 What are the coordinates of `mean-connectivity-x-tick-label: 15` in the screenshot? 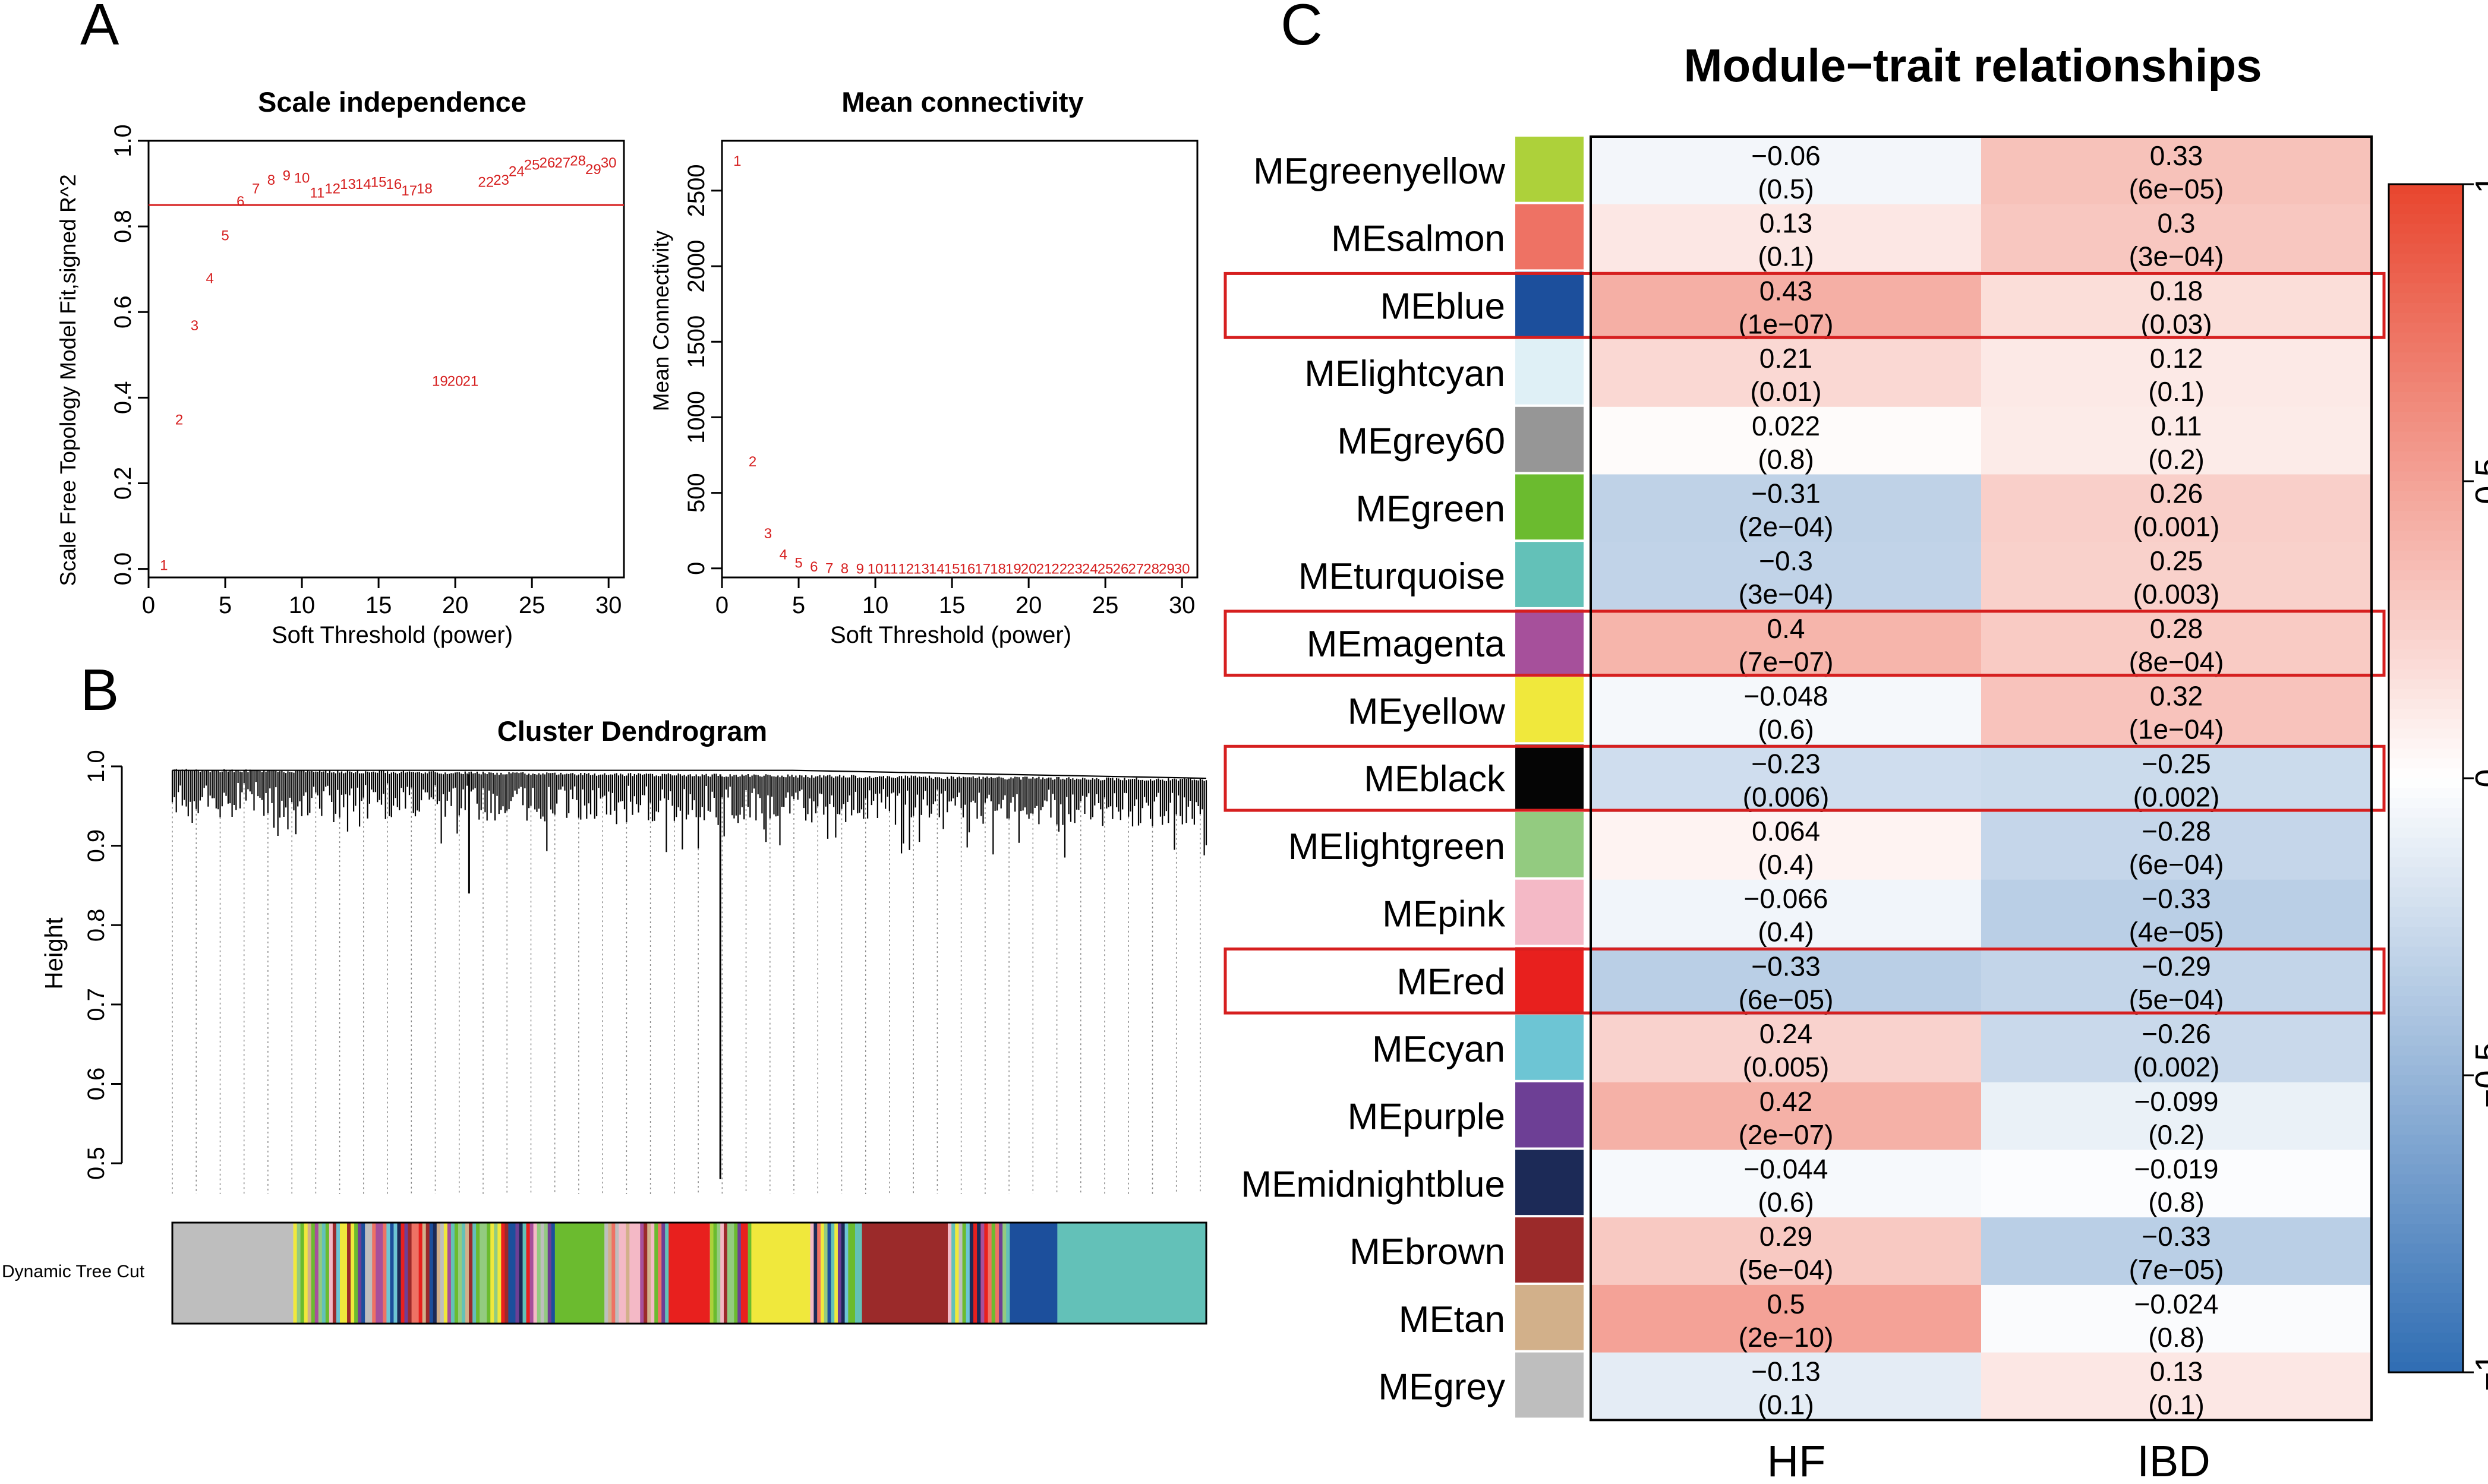 It's located at (952, 605).